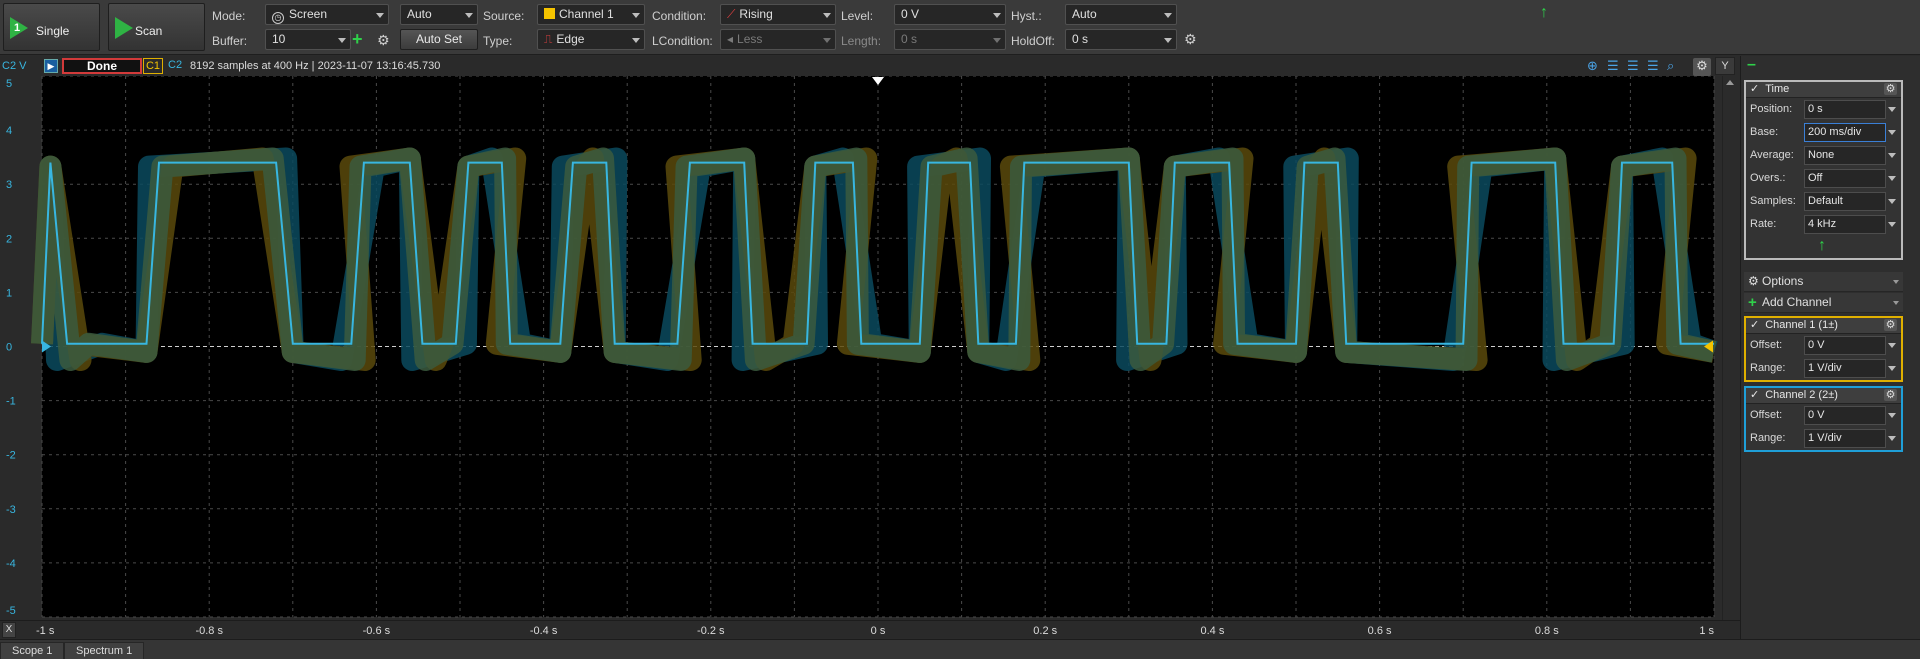  What do you see at coordinates (878, 81) in the screenshot?
I see `trigger-position-marker` at bounding box center [878, 81].